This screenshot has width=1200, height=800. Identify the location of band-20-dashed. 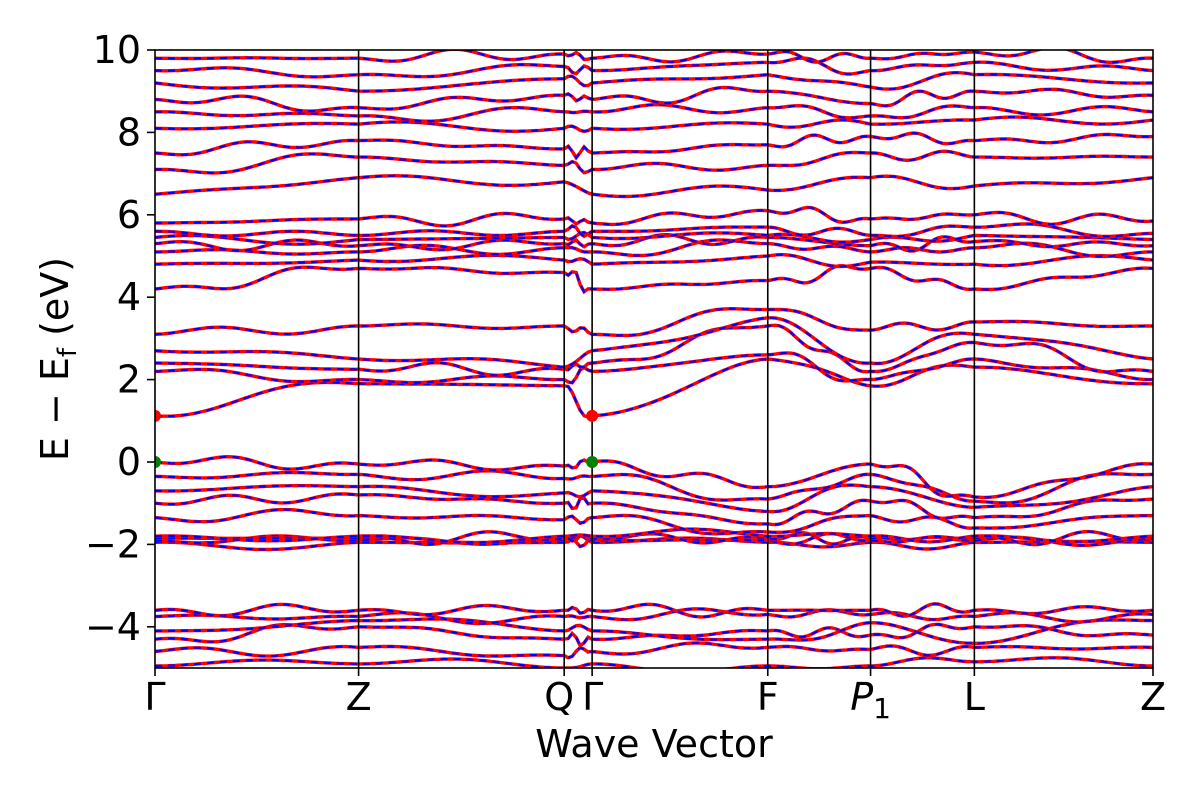
(654, 279).